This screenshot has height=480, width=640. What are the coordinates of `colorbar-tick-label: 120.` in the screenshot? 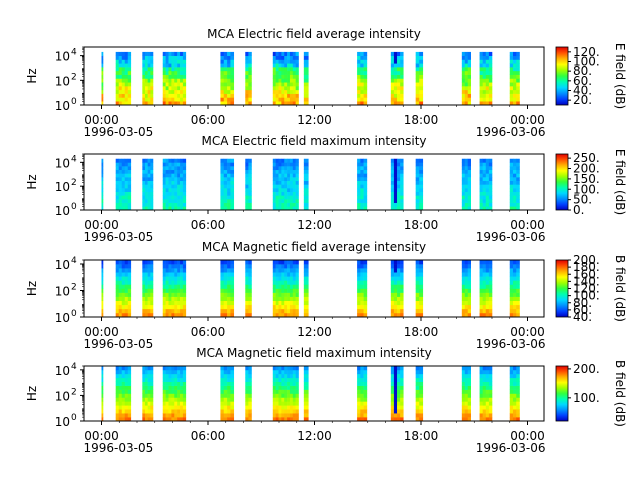 It's located at (586, 52).